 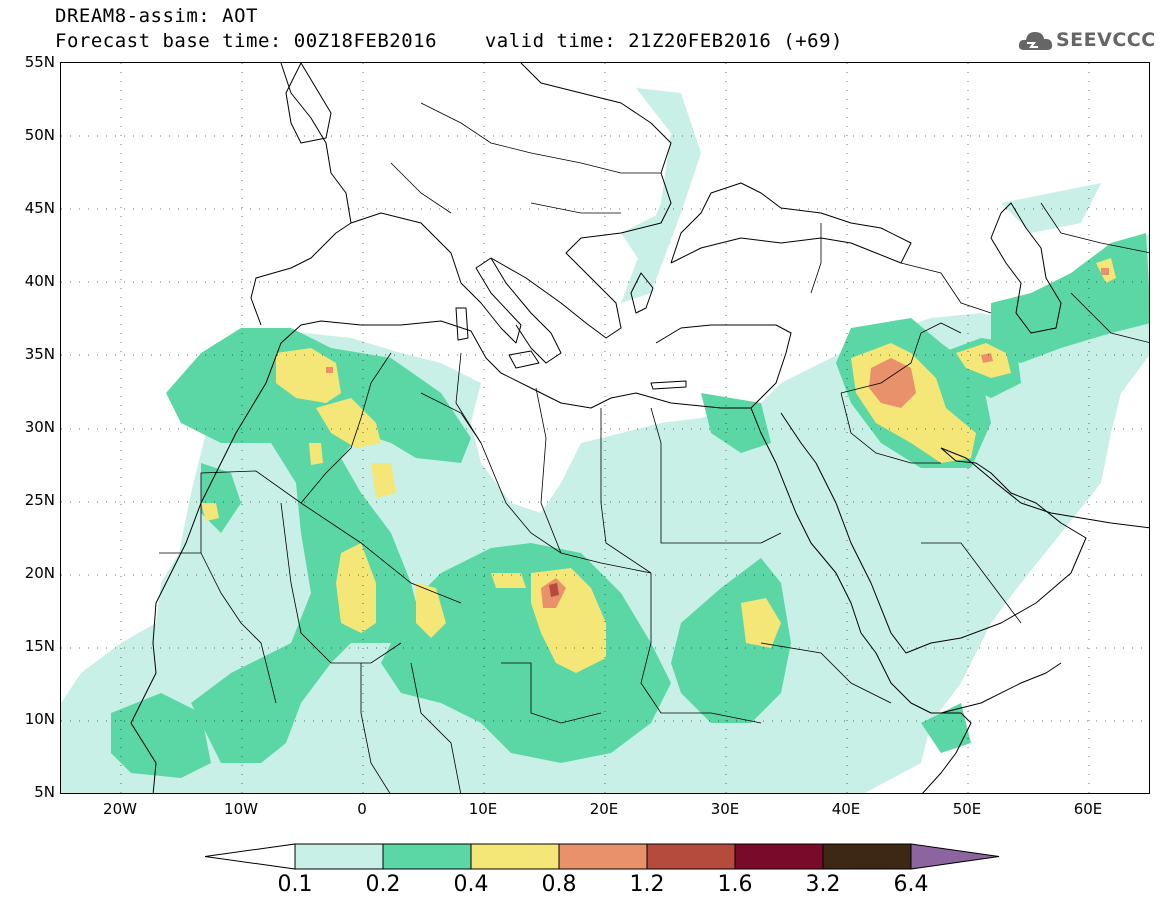 I want to click on colorbar-label-1: 0.2, so click(x=383, y=884).